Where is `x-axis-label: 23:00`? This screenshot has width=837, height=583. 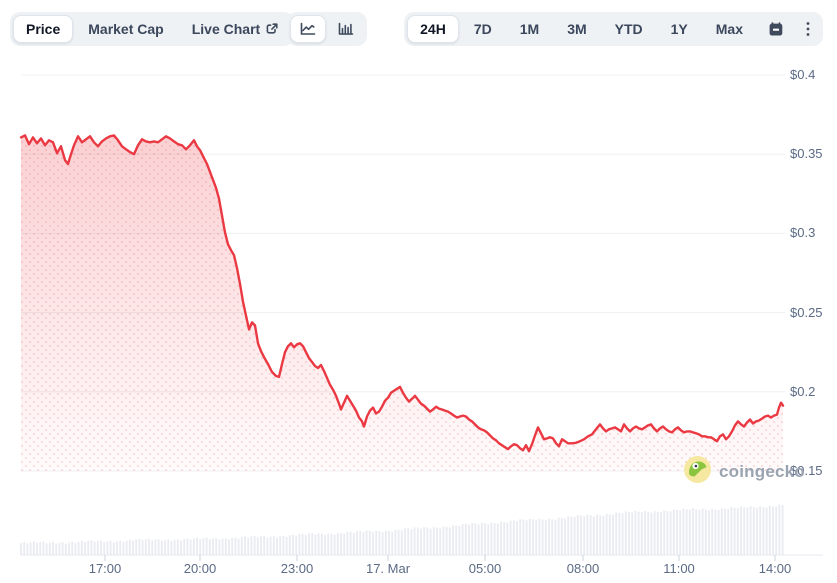 x-axis-label: 23:00 is located at coordinates (297, 568).